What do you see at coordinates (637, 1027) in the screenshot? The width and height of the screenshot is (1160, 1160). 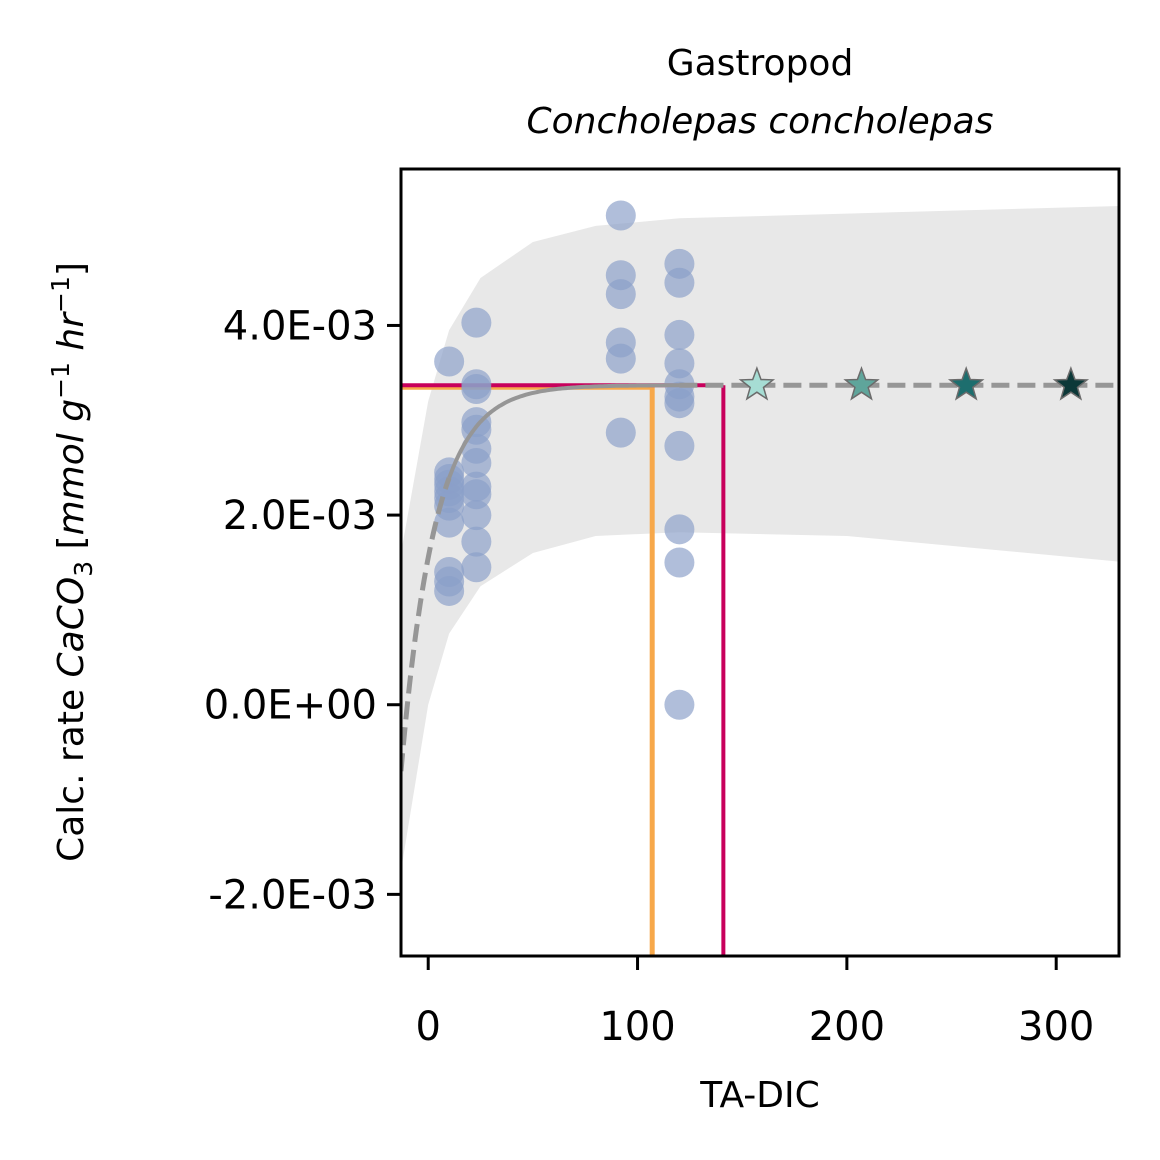 I see `x-tick-label: 100` at bounding box center [637, 1027].